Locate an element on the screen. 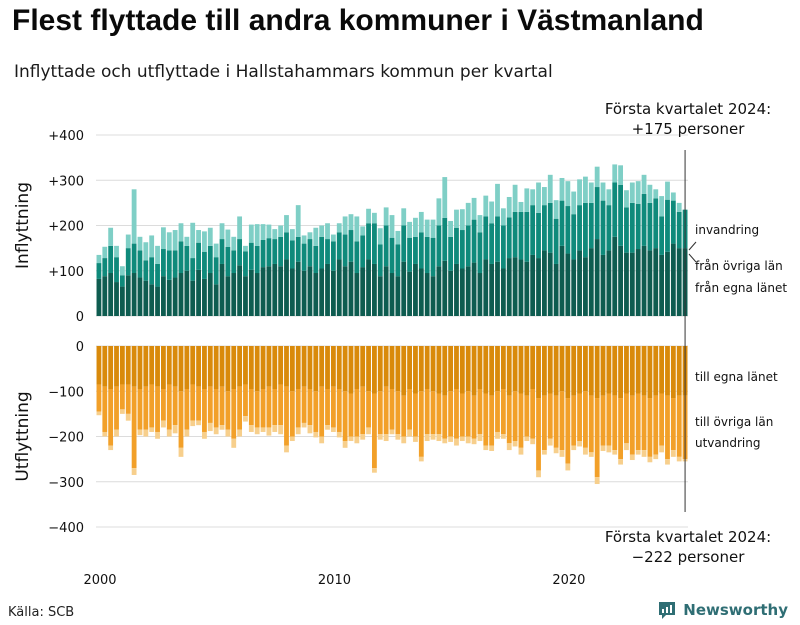 The height and width of the screenshot is (625, 800). y-tick-label: 0 is located at coordinates (80, 347).